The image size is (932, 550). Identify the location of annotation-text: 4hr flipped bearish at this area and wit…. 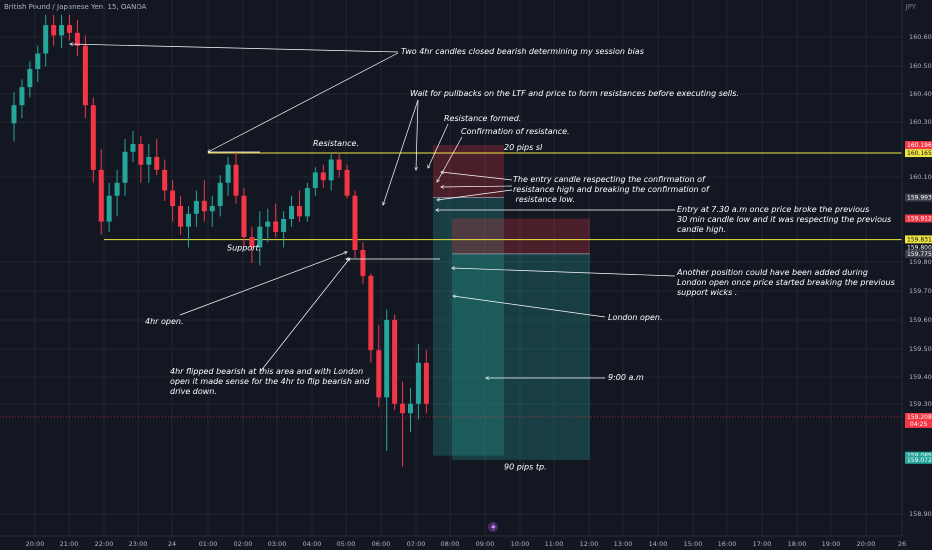
(270, 381).